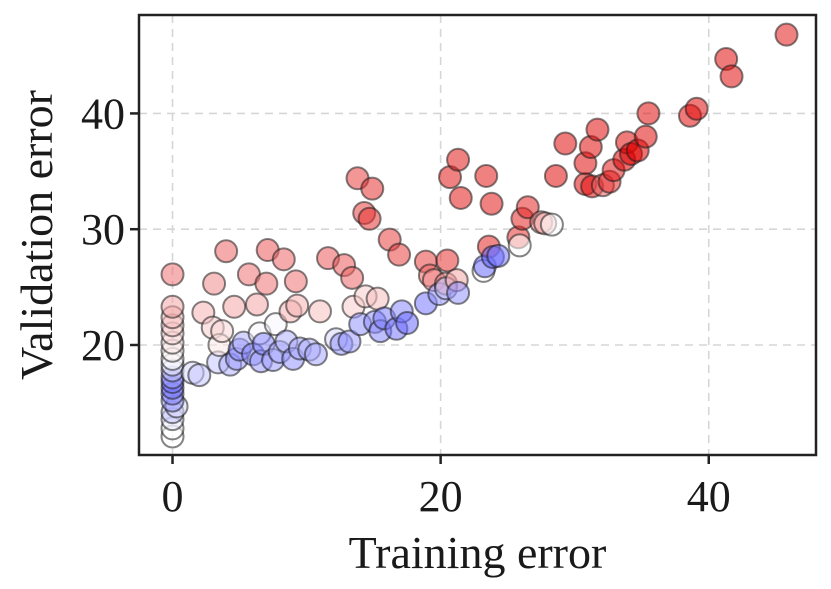  I want to click on x-tick-label: 20, so click(441, 496).